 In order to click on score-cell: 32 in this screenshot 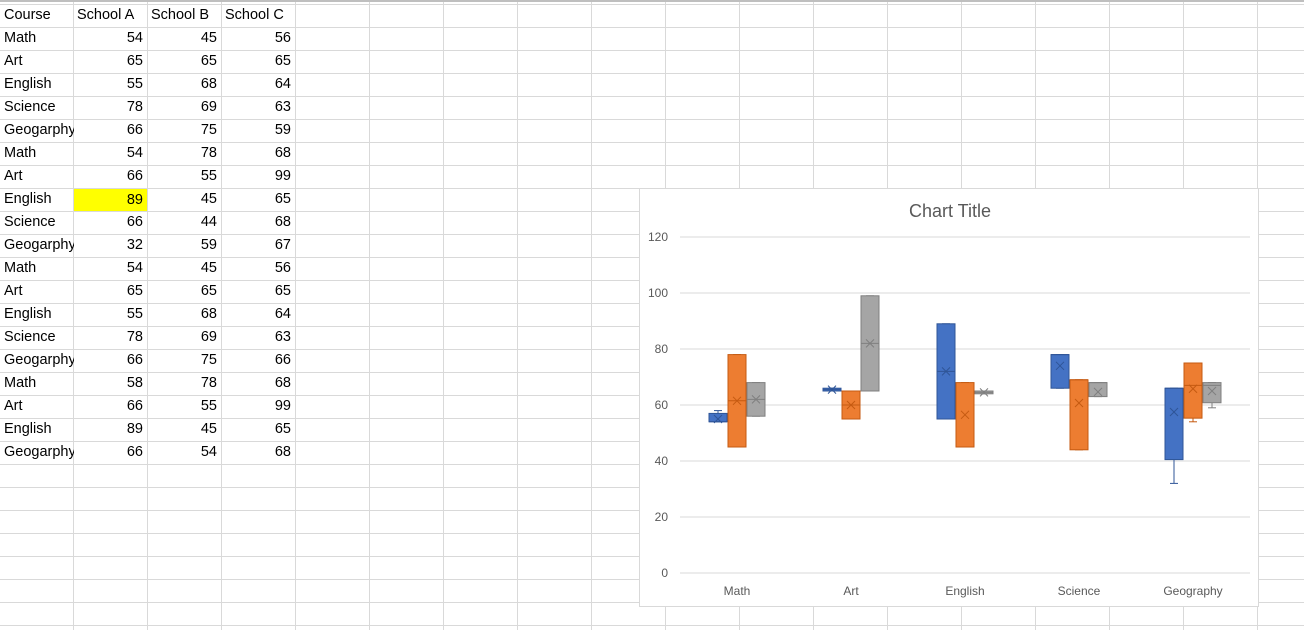, I will do `click(134, 245)`.